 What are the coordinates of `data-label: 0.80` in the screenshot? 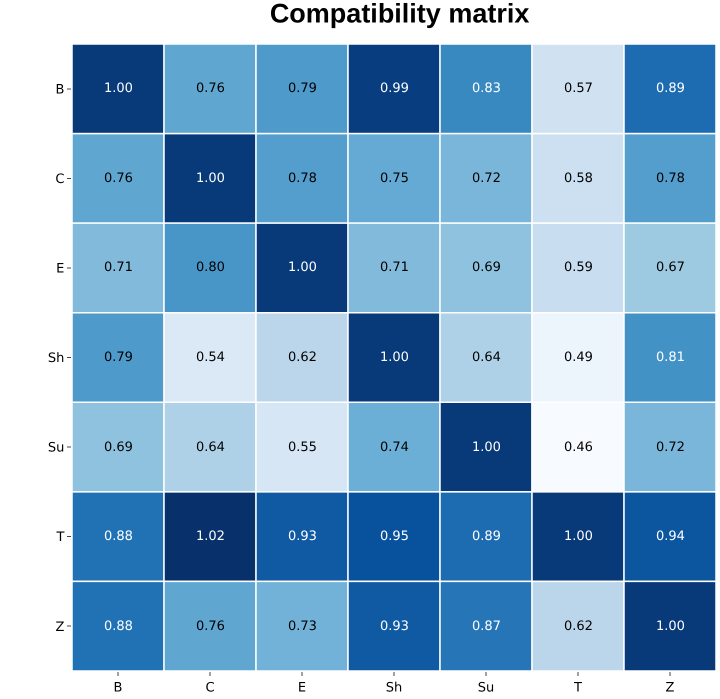 It's located at (210, 267).